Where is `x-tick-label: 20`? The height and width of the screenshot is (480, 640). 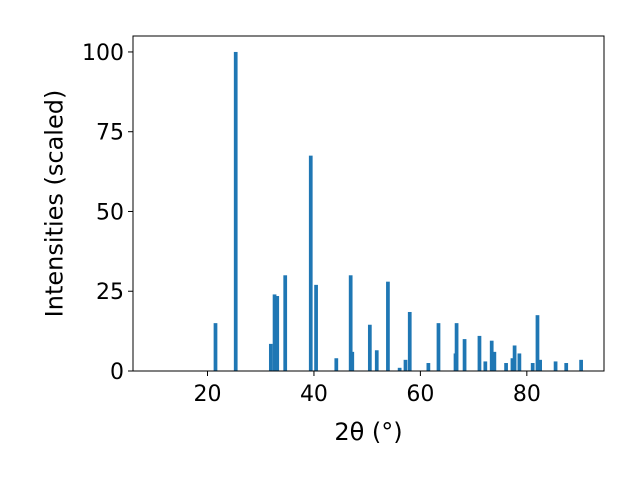
x-tick-label: 20 is located at coordinates (208, 394).